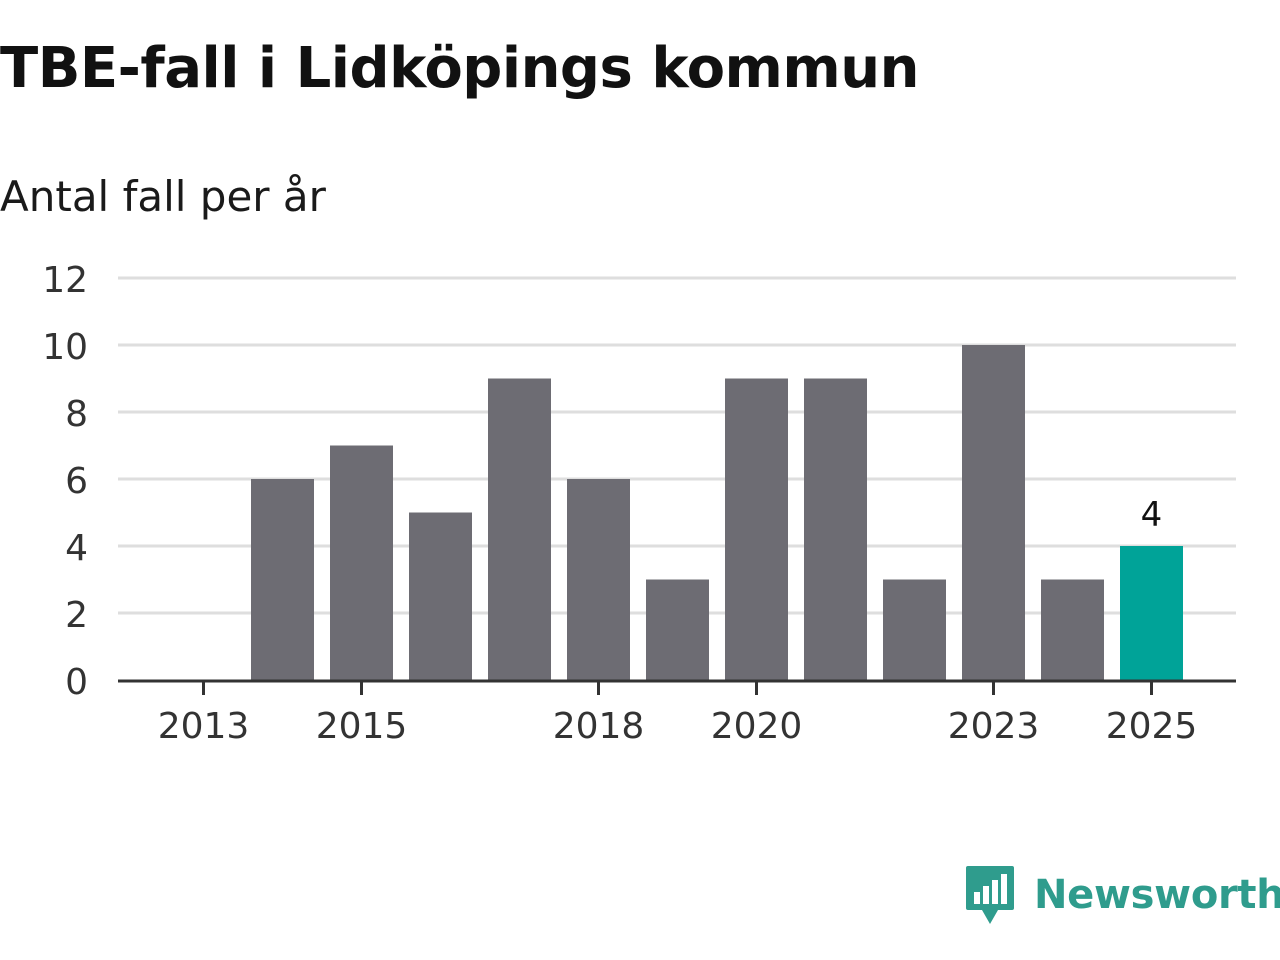  I want to click on x-tick-label: 2023, so click(994, 726).